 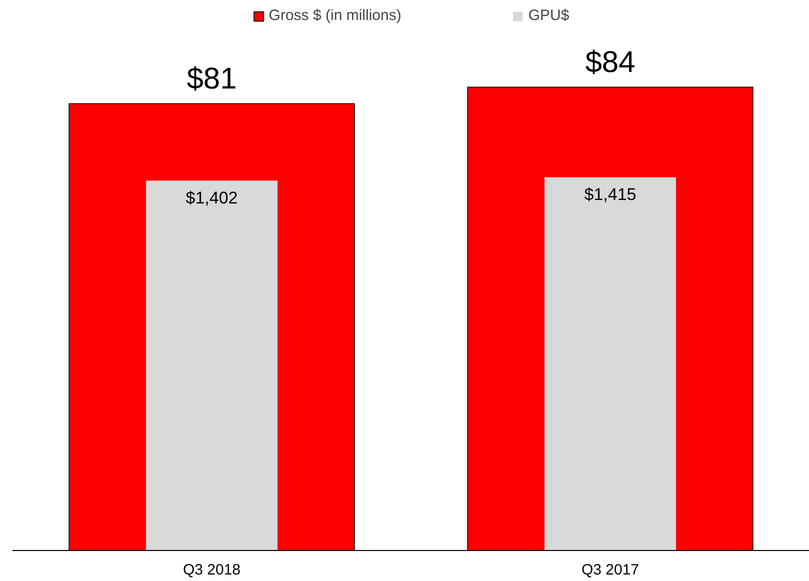 I want to click on data-label: $84, so click(x=610, y=63).